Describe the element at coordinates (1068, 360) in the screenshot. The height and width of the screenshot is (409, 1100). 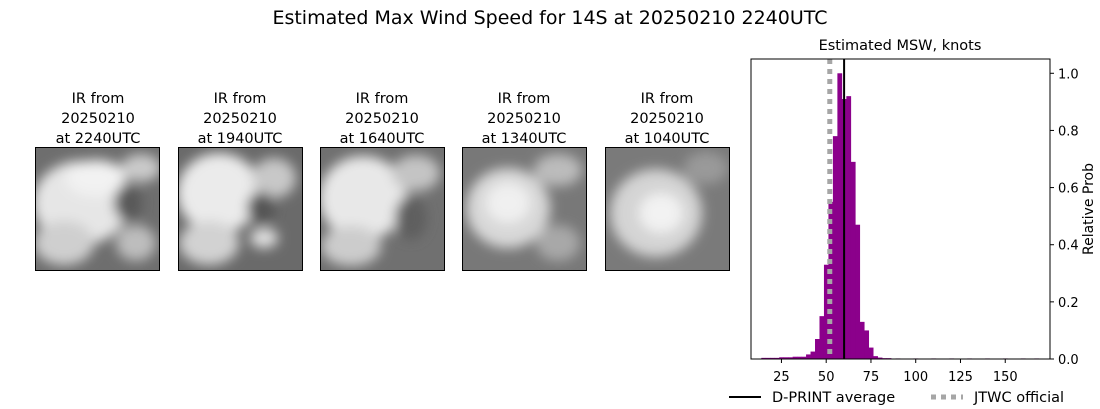
I see `y-tick-label: 0.0` at that location.